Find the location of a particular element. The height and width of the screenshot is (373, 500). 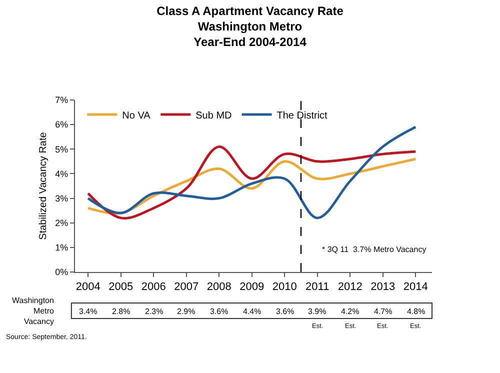

x-tick-label: 2013 is located at coordinates (383, 287).